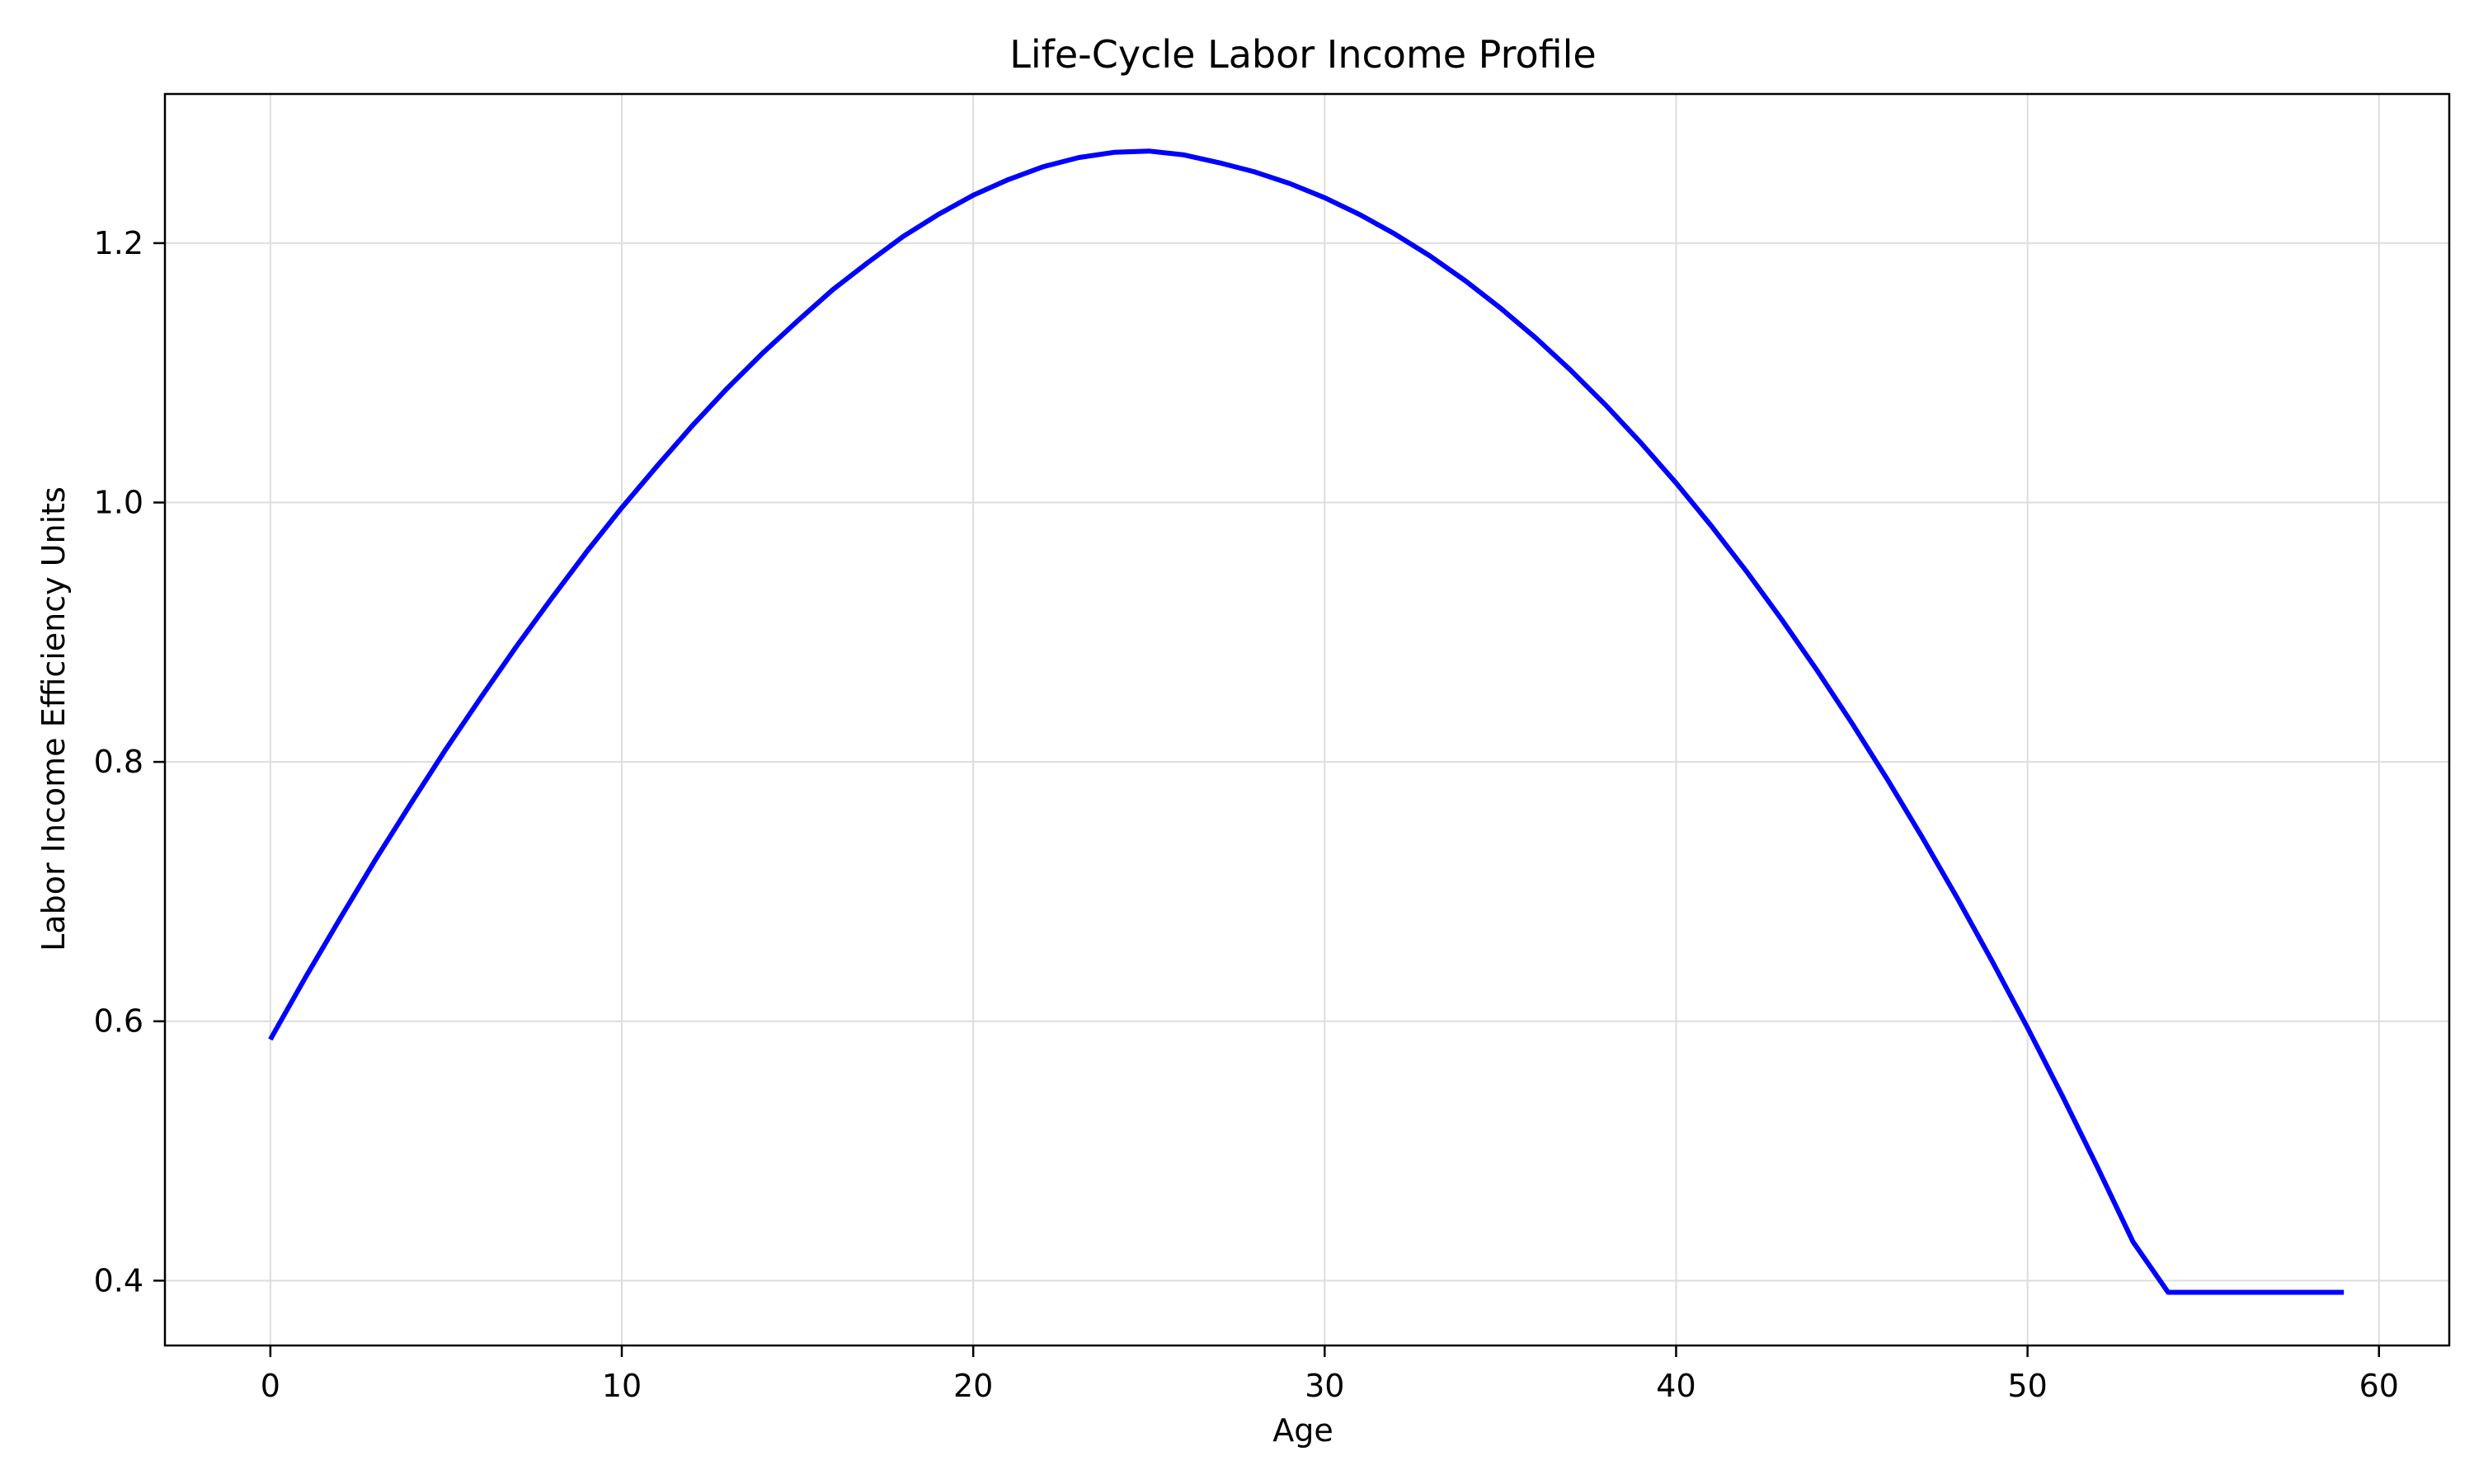 Image resolution: width=2474 pixels, height=1484 pixels. Describe the element at coordinates (118, 1280) in the screenshot. I see `y-tick-label: 0.4` at that location.